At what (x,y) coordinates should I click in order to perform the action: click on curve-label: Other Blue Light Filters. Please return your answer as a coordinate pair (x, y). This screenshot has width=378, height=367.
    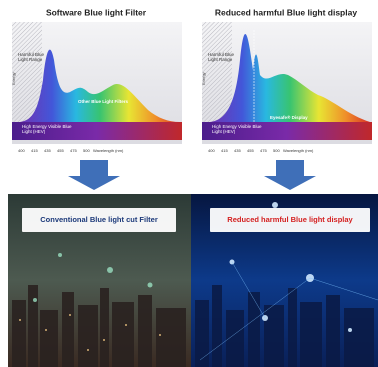
    Looking at the image, I should click on (103, 101).